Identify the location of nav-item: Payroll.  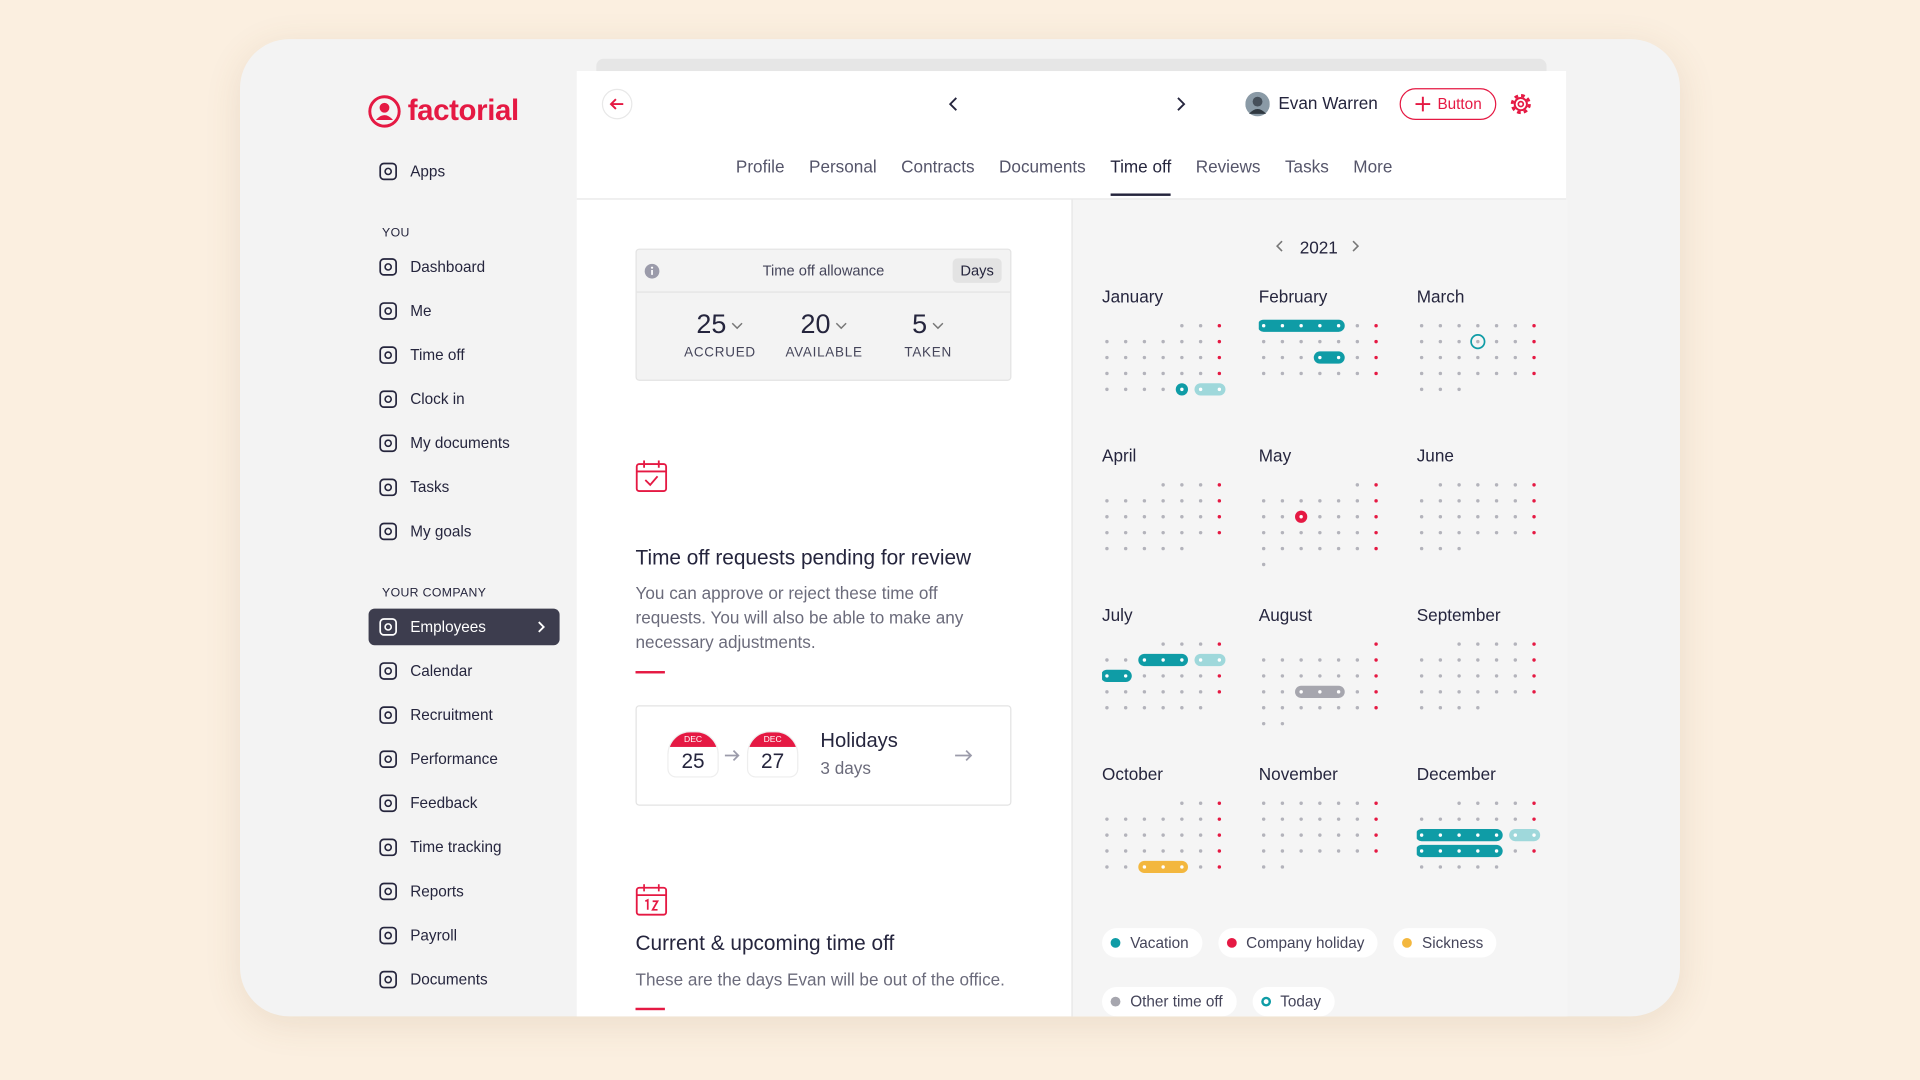
(464, 935).